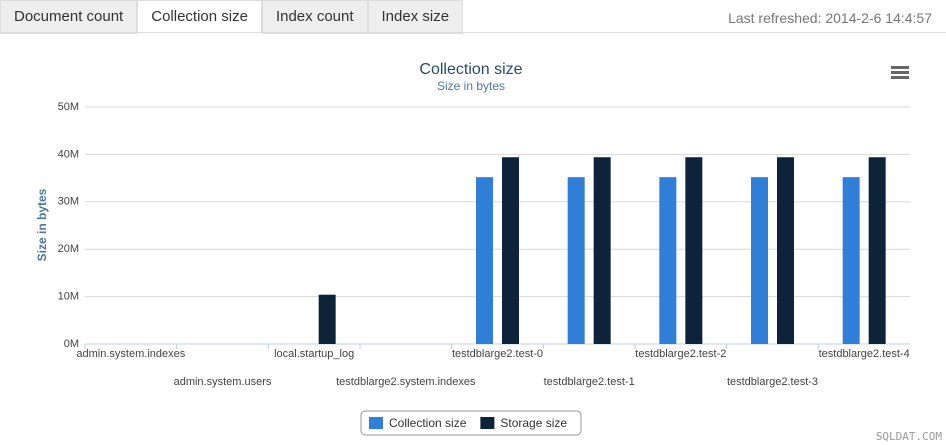 The width and height of the screenshot is (946, 445). I want to click on legend-item: Storage size, so click(523, 423).